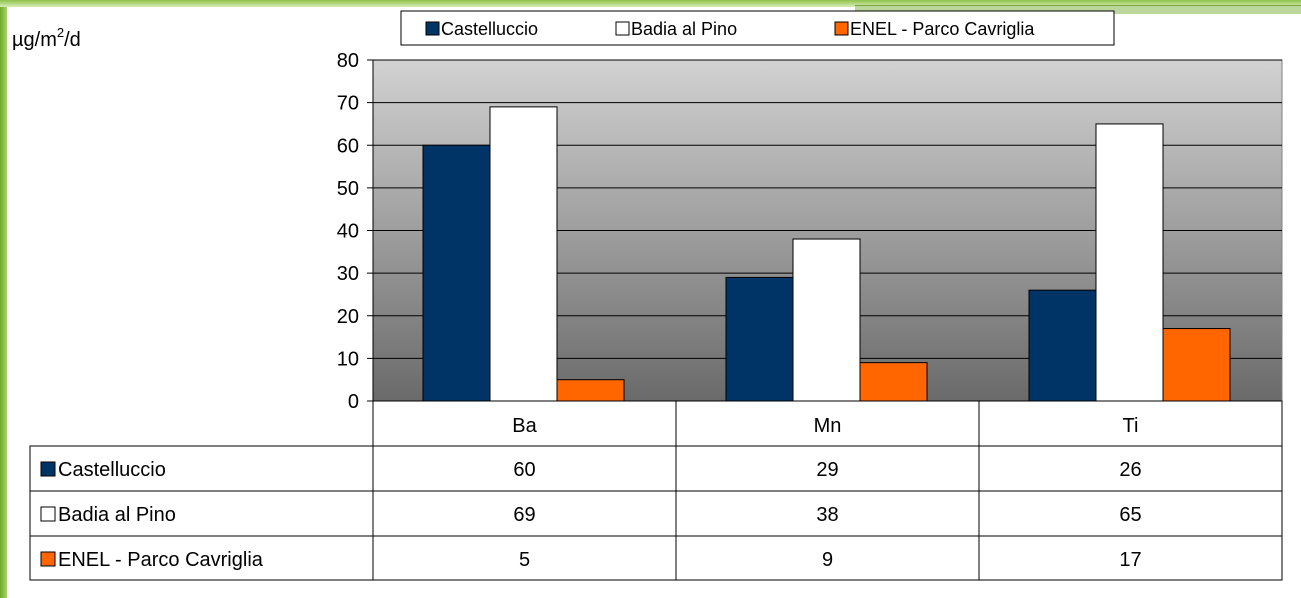 This screenshot has width=1301, height=598. I want to click on y-tick-label: 30, so click(348, 274).